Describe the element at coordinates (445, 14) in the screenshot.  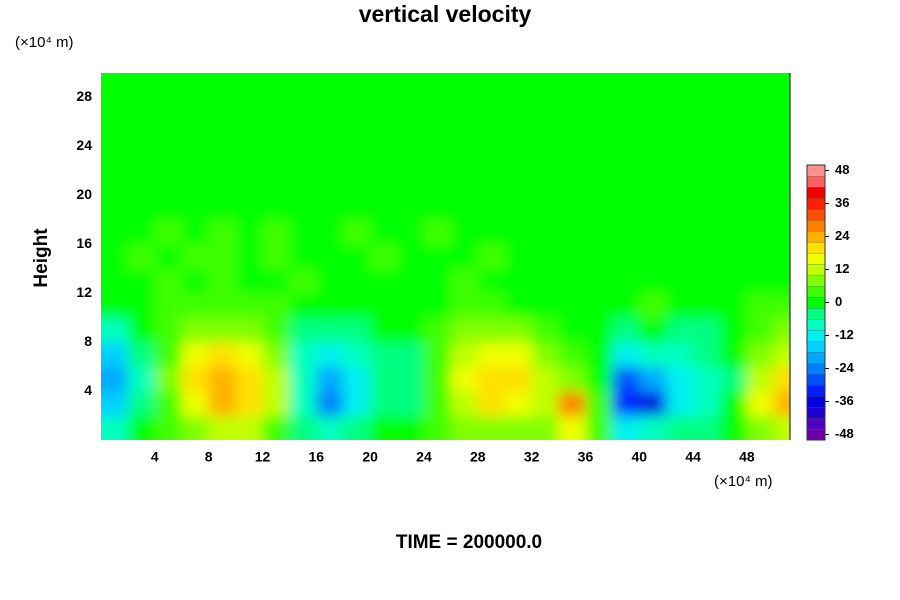
I see `chart-title: vertical velocity` at that location.